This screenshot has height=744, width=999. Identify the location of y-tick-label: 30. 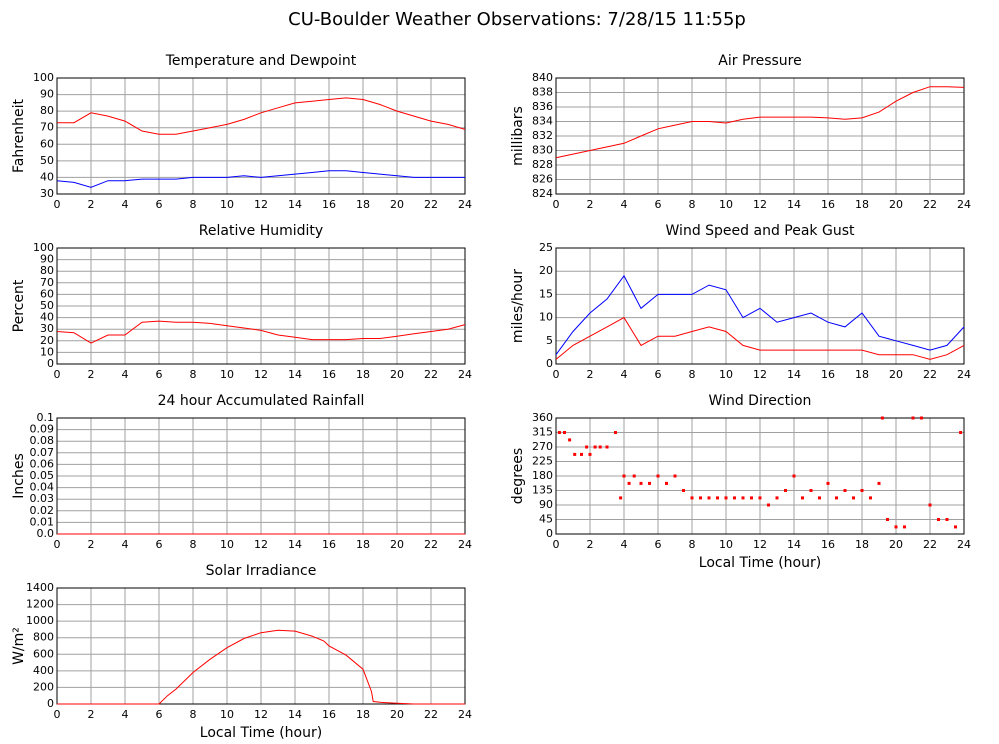
(47, 193).